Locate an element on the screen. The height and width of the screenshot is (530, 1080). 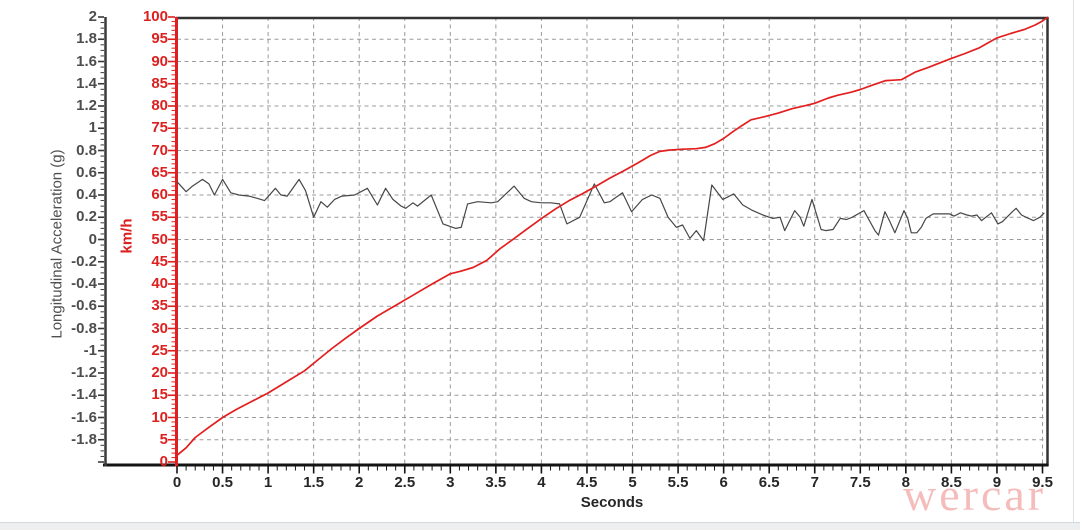
kmh-axis-tick-label: 45 is located at coordinates (159, 261).